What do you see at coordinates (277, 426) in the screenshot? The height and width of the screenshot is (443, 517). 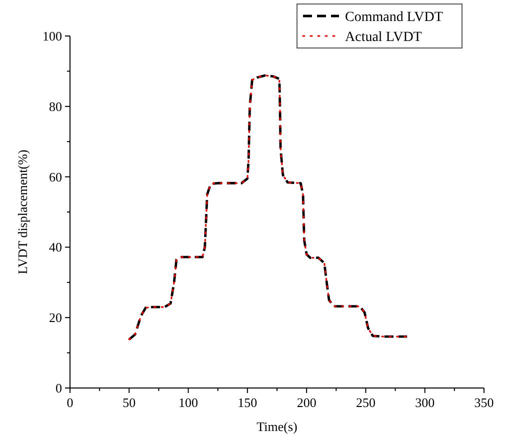 I see `x-axis-title: Time(s)` at bounding box center [277, 426].